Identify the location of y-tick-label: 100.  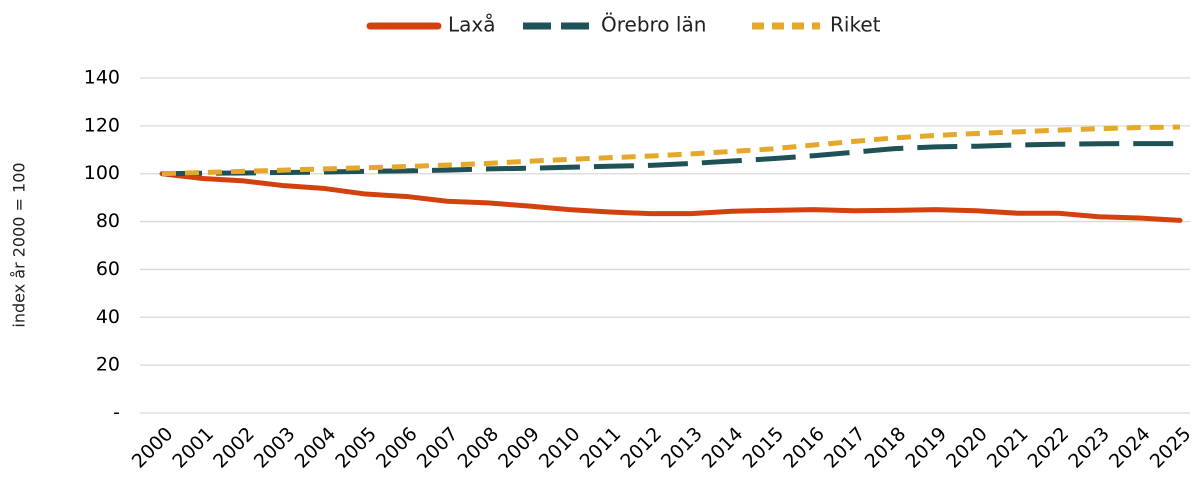
(102, 173).